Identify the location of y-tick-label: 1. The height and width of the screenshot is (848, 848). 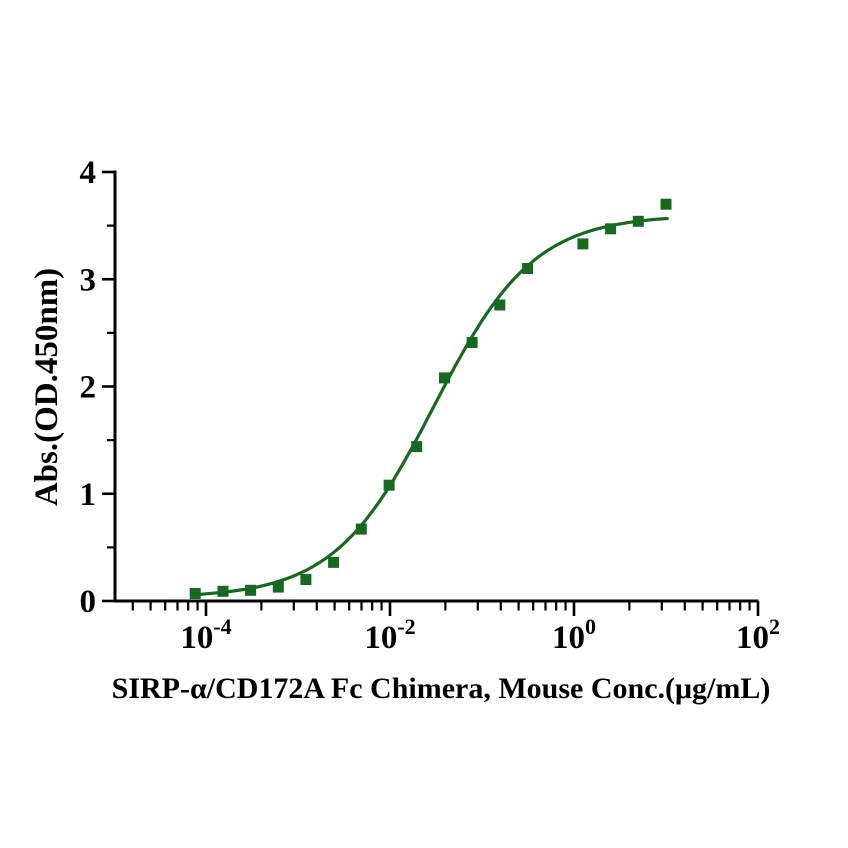
(88, 495).